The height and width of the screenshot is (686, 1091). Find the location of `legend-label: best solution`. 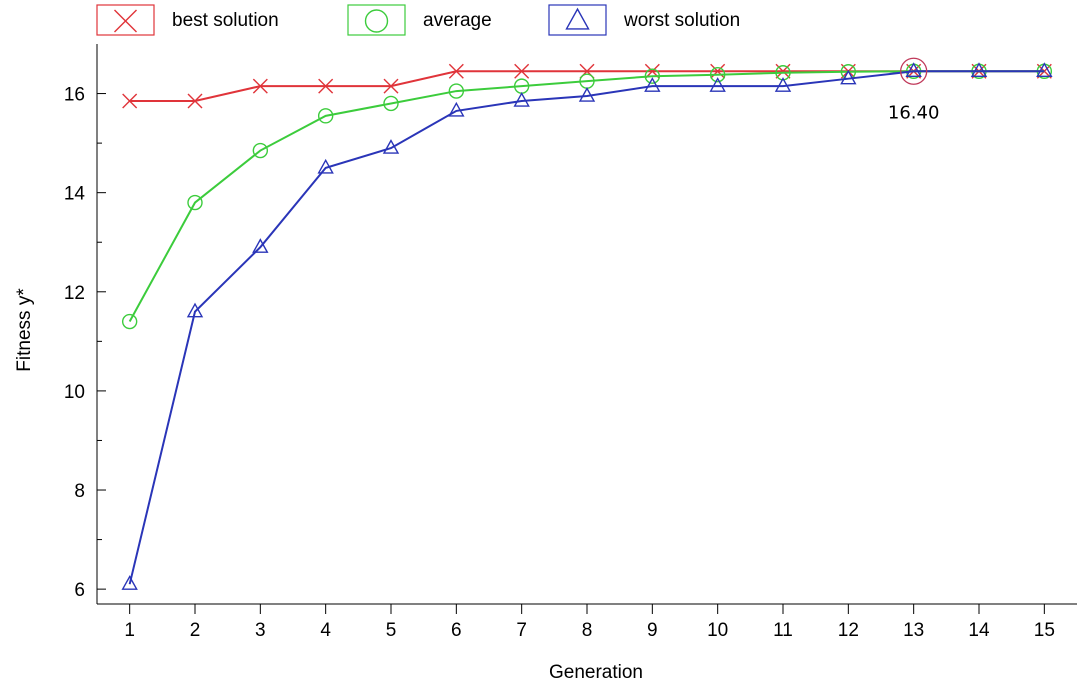

legend-label: best solution is located at coordinates (225, 20).